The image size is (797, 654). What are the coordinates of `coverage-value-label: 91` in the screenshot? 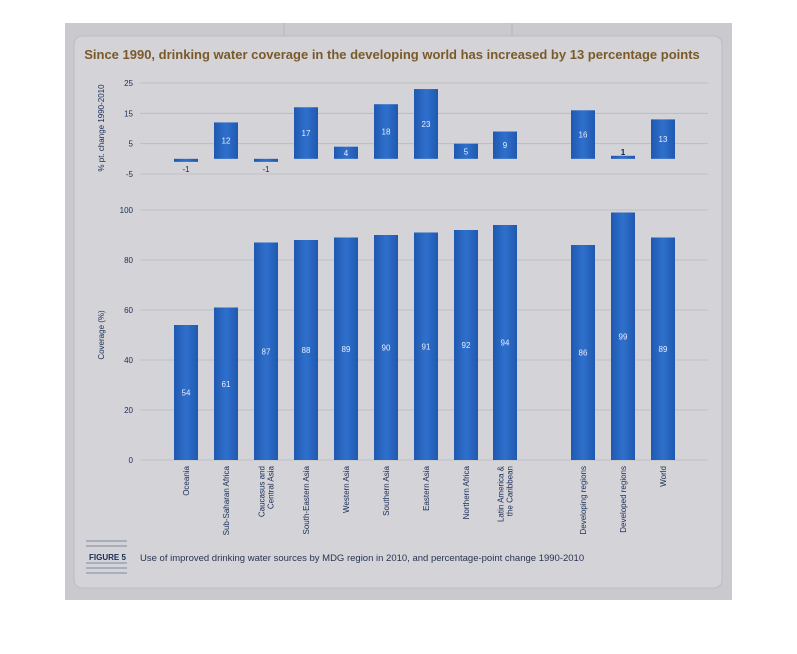 It's located at (426, 346).